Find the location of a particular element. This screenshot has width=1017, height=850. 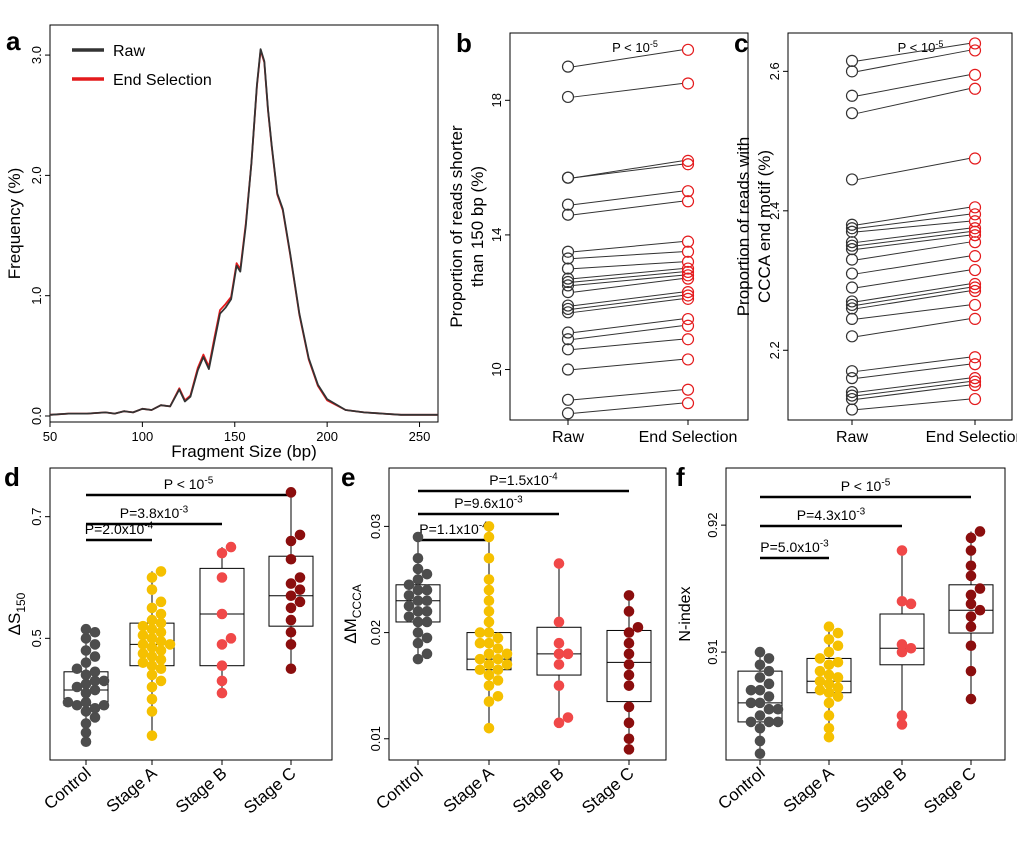

y-tick-label: 0.91 is located at coordinates (712, 651).